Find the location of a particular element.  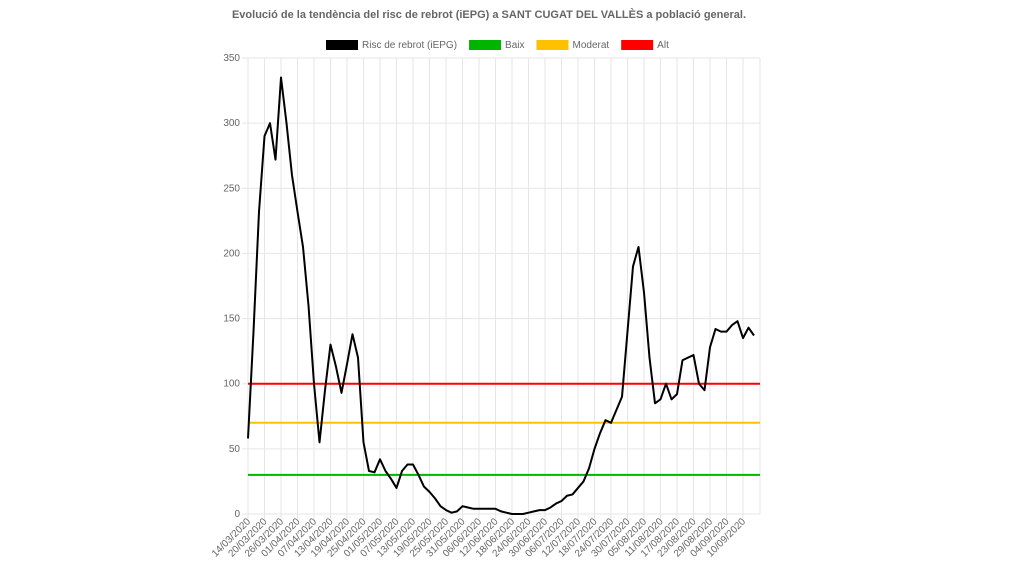

y-tick-label: 50 is located at coordinates (235, 449).